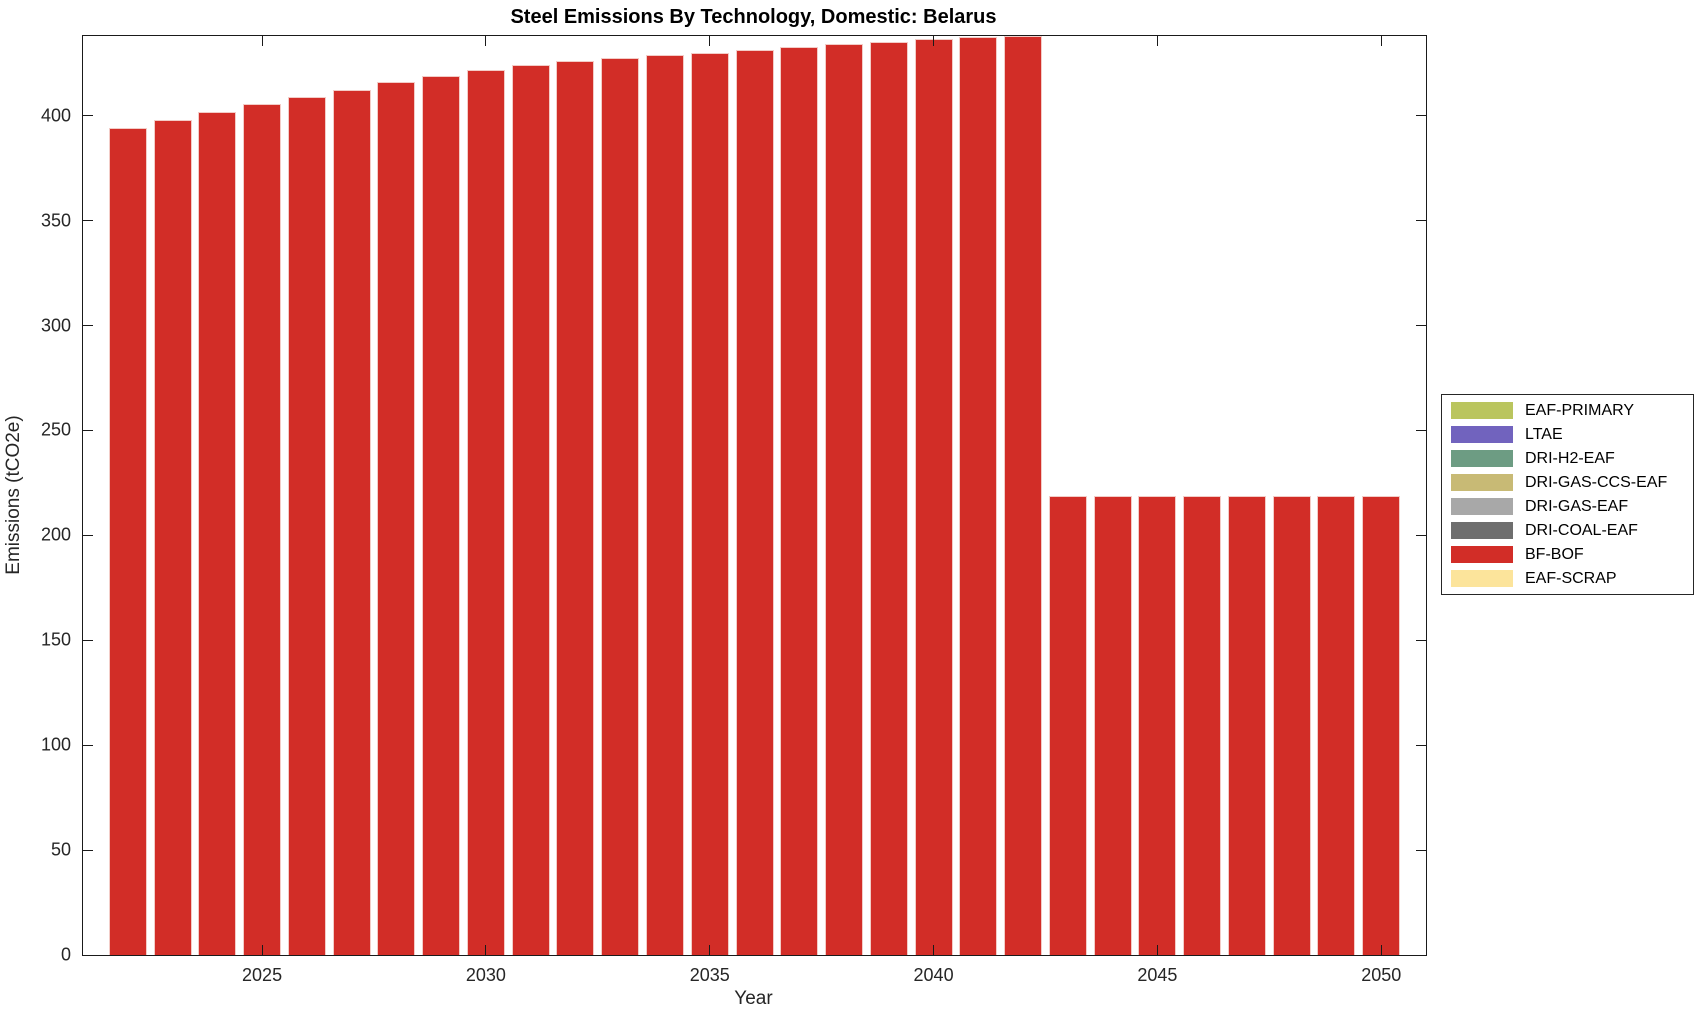  What do you see at coordinates (1567, 435) in the screenshot?
I see `legend-item: LTAE` at bounding box center [1567, 435].